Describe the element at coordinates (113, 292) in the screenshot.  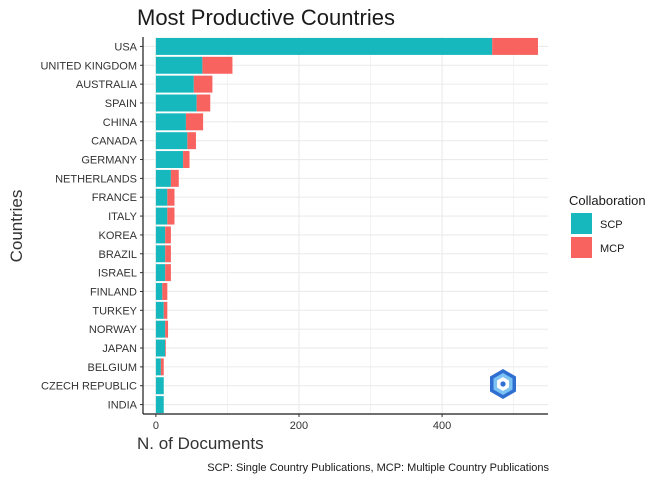
I see `y-tick-label: FINLAND` at that location.